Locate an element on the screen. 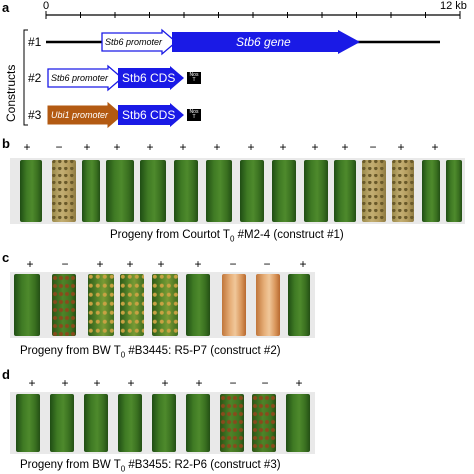 The image size is (474, 474). construct-3-cds-arrow is located at coordinates (151, 115).